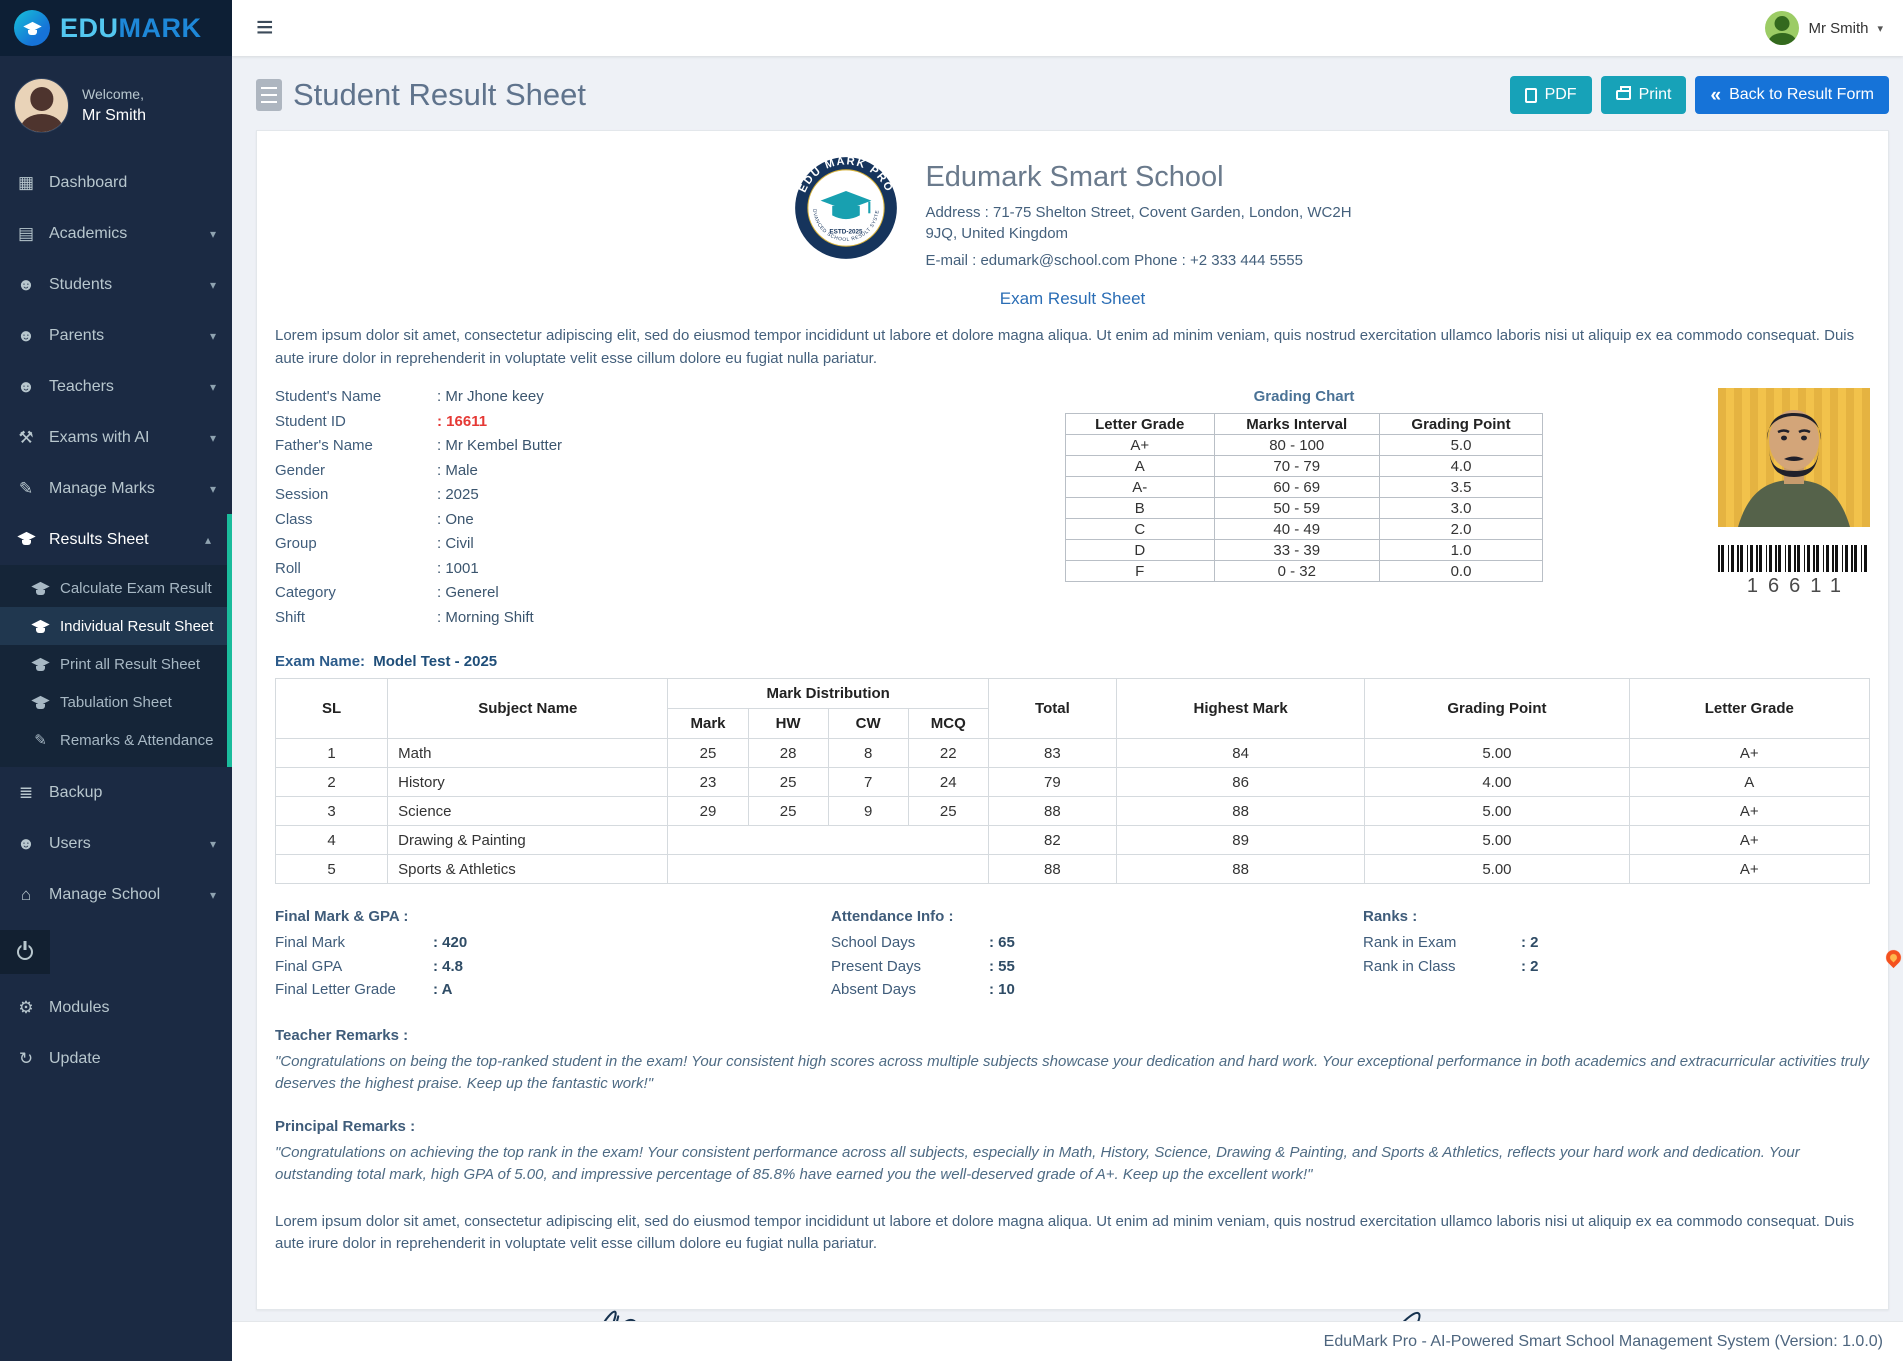  What do you see at coordinates (708, 753) in the screenshot?
I see `cell-mark: 25` at bounding box center [708, 753].